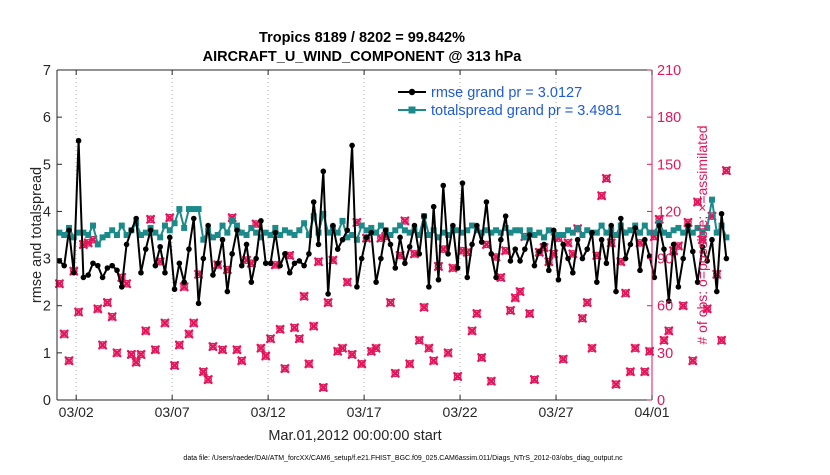  What do you see at coordinates (669, 165) in the screenshot?
I see `y-right-tick-label: 150` at bounding box center [669, 165].